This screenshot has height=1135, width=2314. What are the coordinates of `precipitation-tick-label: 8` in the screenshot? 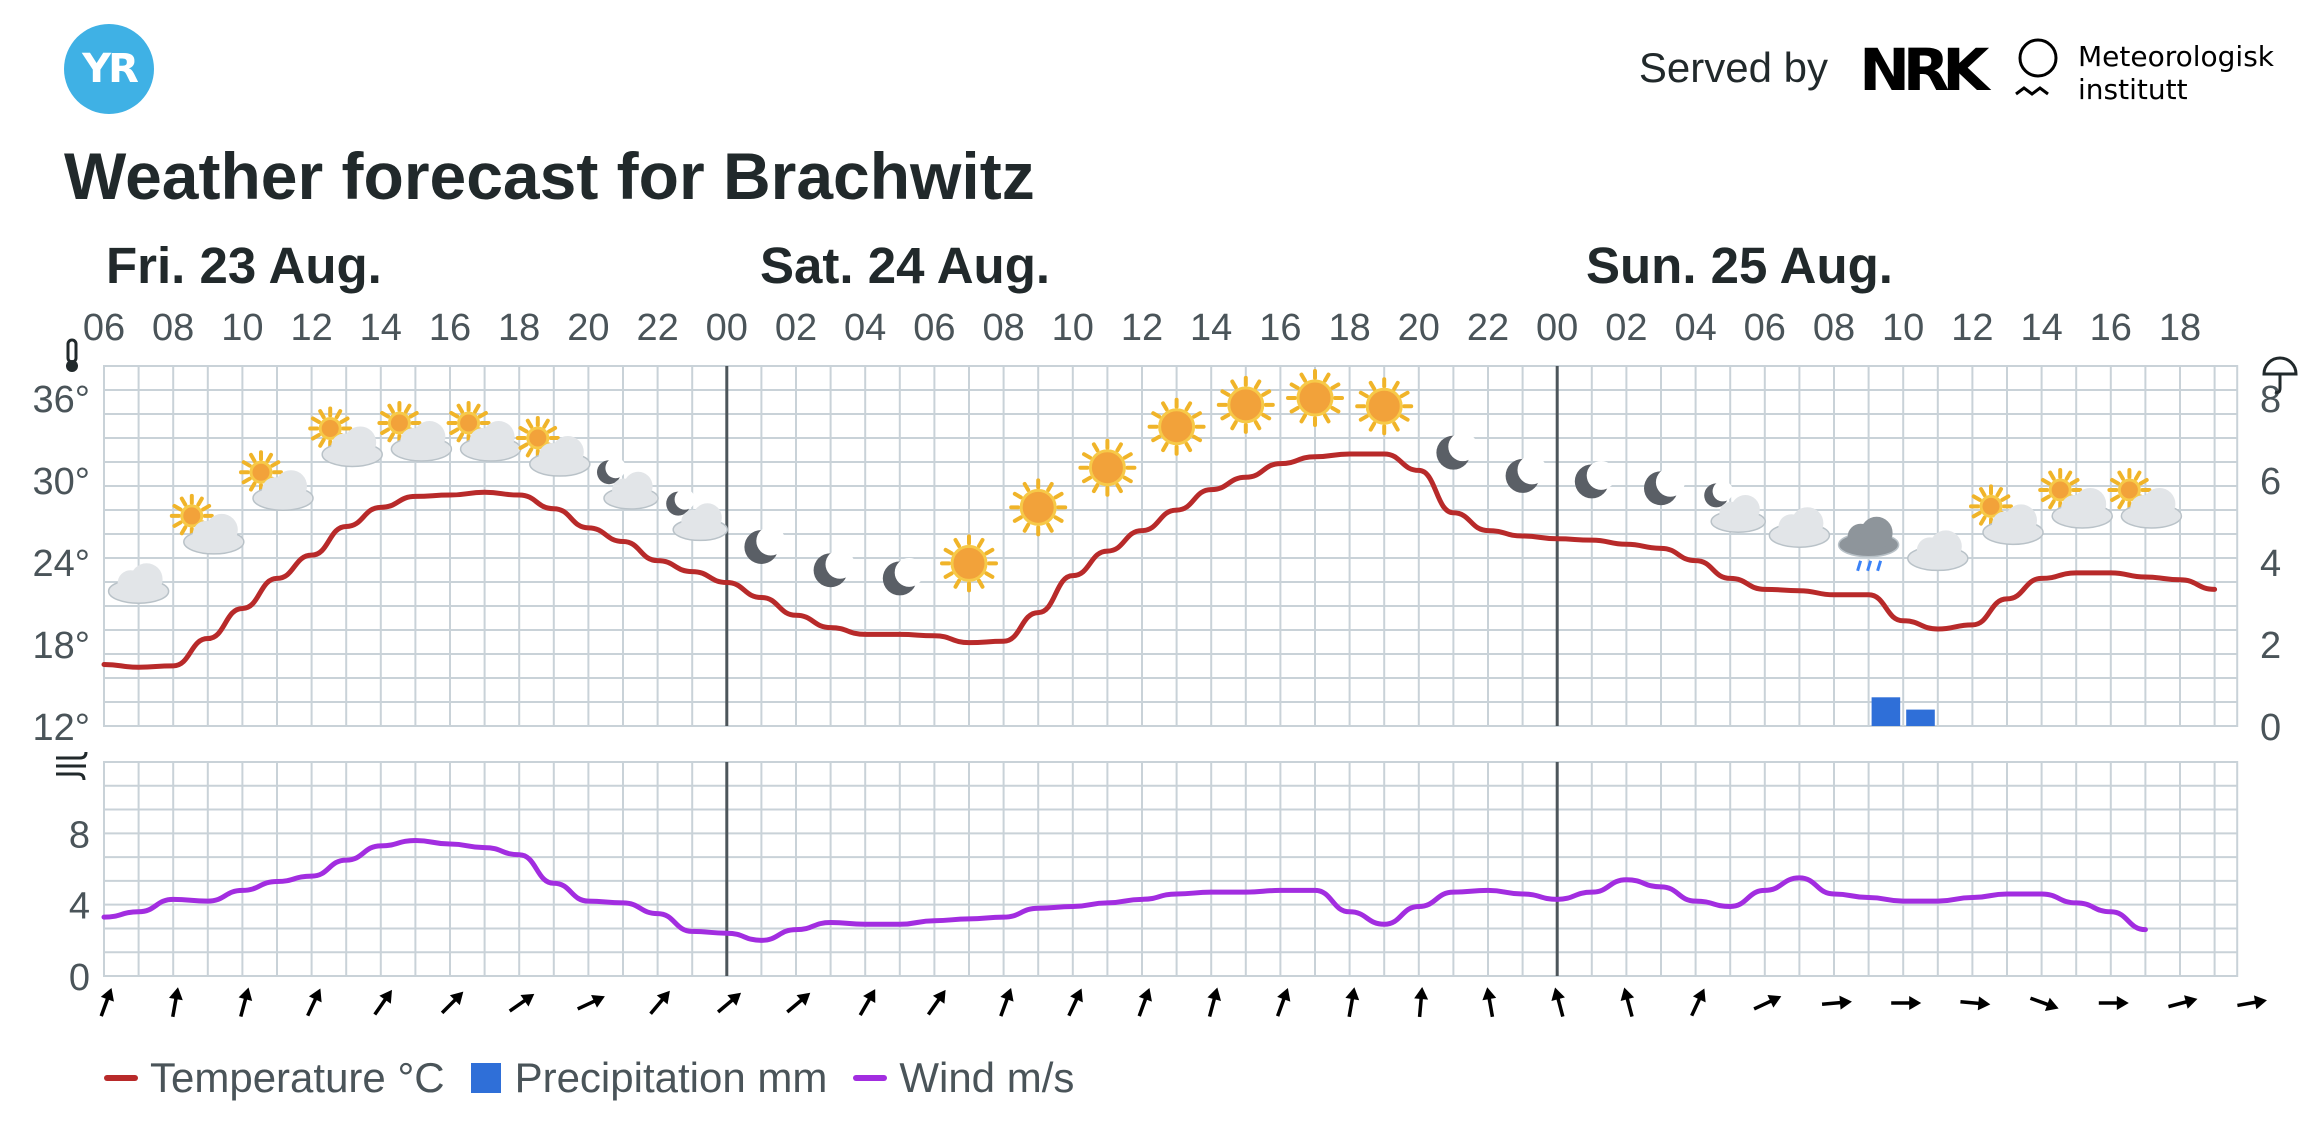 It's located at (2270, 400).